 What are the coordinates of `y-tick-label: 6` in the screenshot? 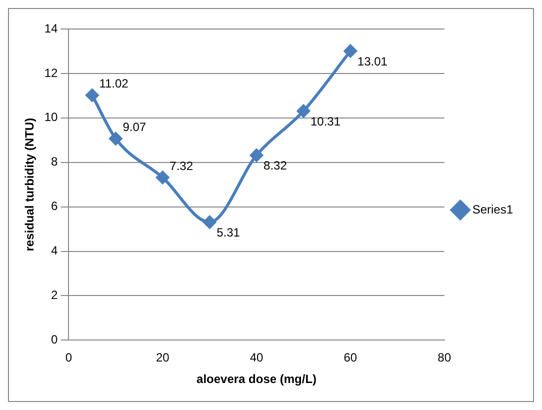 It's located at (54, 206).